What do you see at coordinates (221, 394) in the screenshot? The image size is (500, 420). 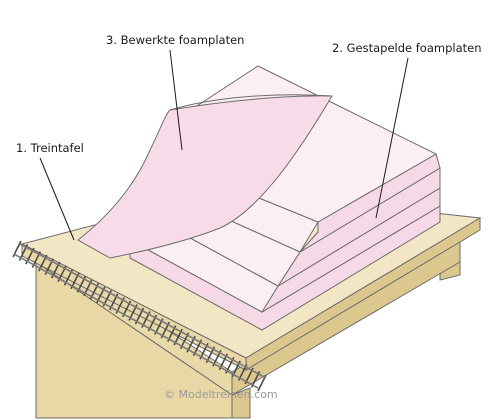 I see `copyright-credit: © Modeltreinen.com` at bounding box center [221, 394].